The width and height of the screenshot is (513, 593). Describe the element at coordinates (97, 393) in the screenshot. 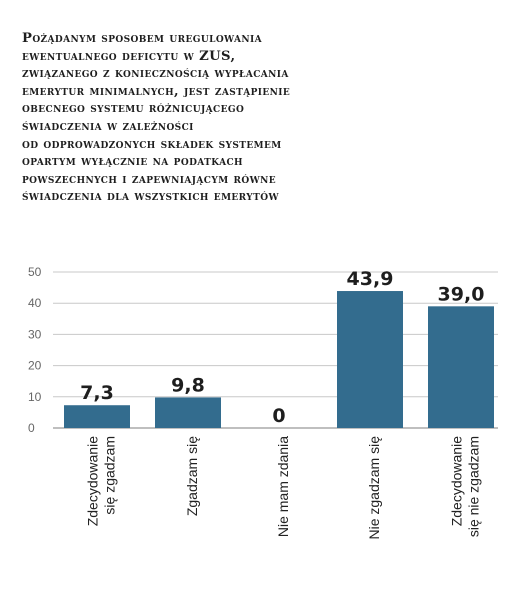

I see `data-label: 7,3` at that location.